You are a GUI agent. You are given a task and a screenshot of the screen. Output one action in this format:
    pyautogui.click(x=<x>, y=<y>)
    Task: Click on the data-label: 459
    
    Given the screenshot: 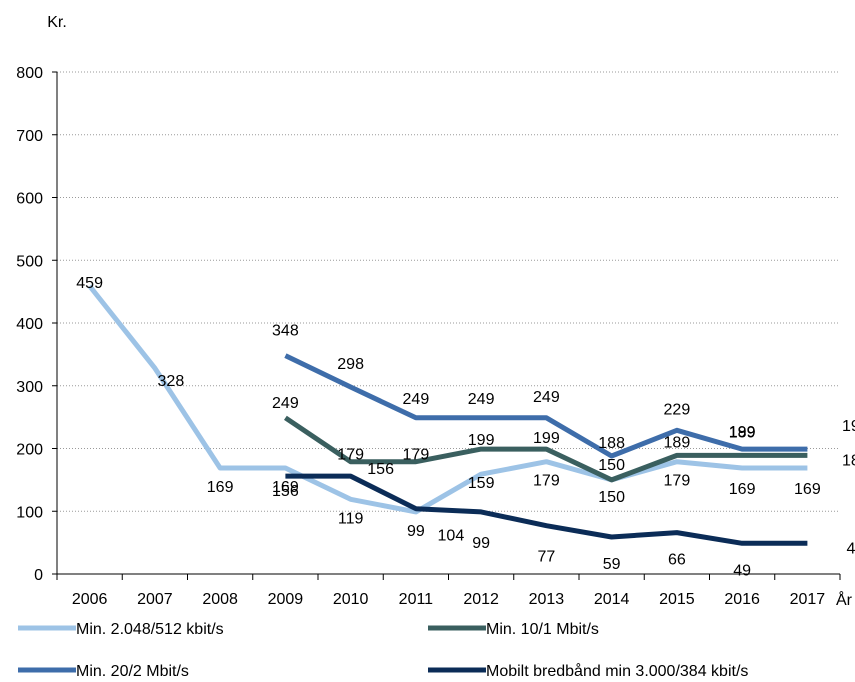 What is the action you would take?
    pyautogui.click(x=89, y=283)
    